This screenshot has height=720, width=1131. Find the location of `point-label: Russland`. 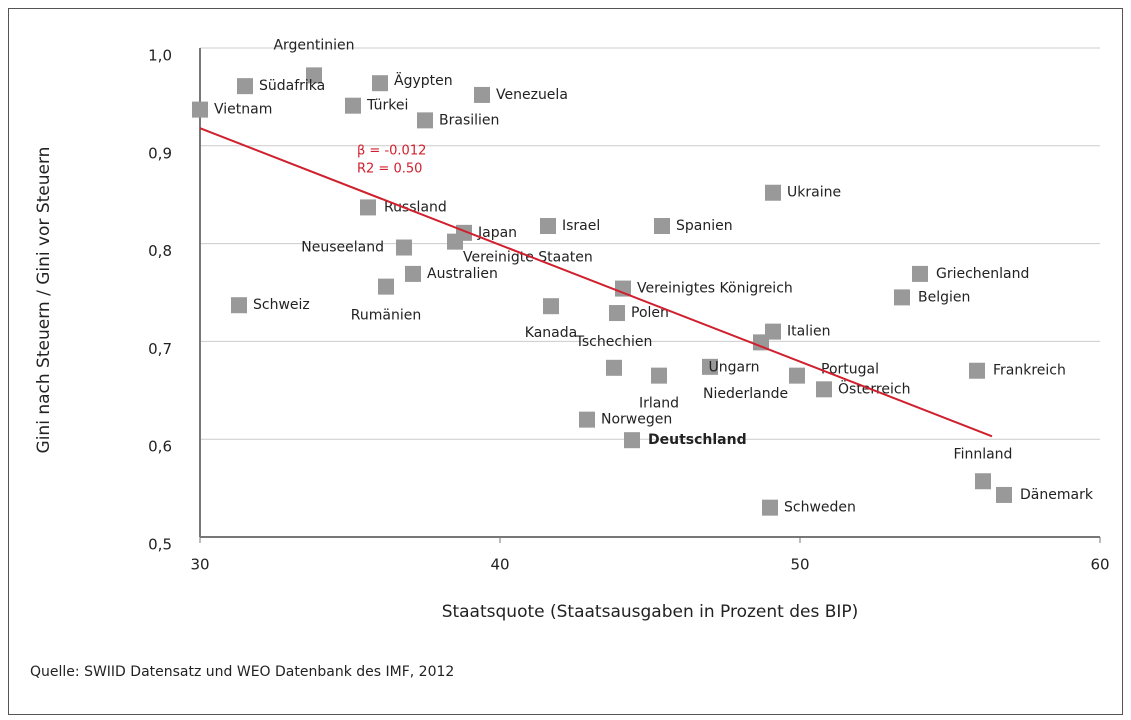

point-label: Russland is located at coordinates (415, 207).